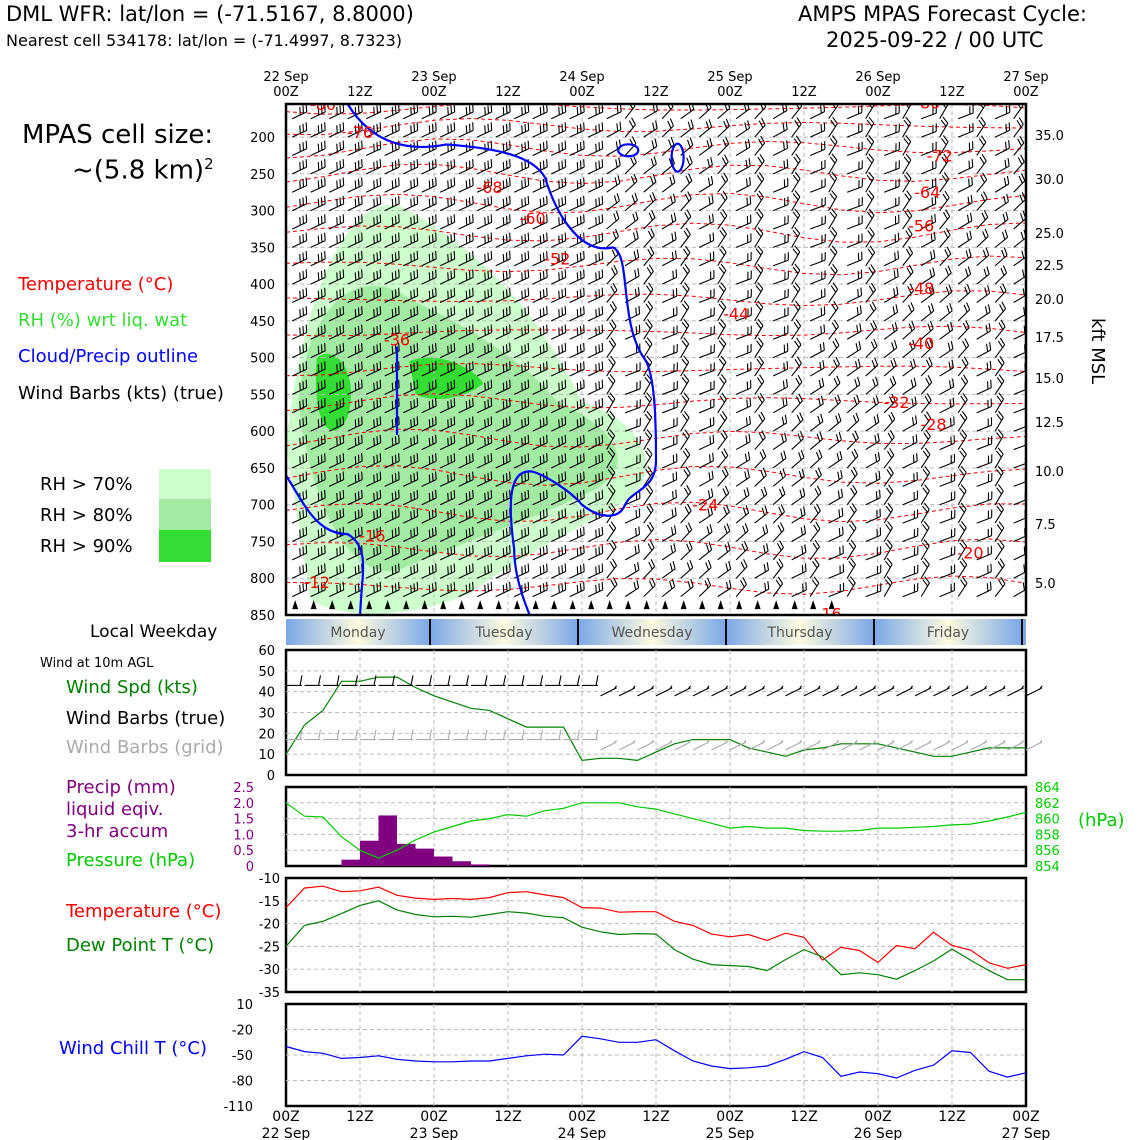  I want to click on kft-msl-axis-label: kft MSL, so click(1097, 351).